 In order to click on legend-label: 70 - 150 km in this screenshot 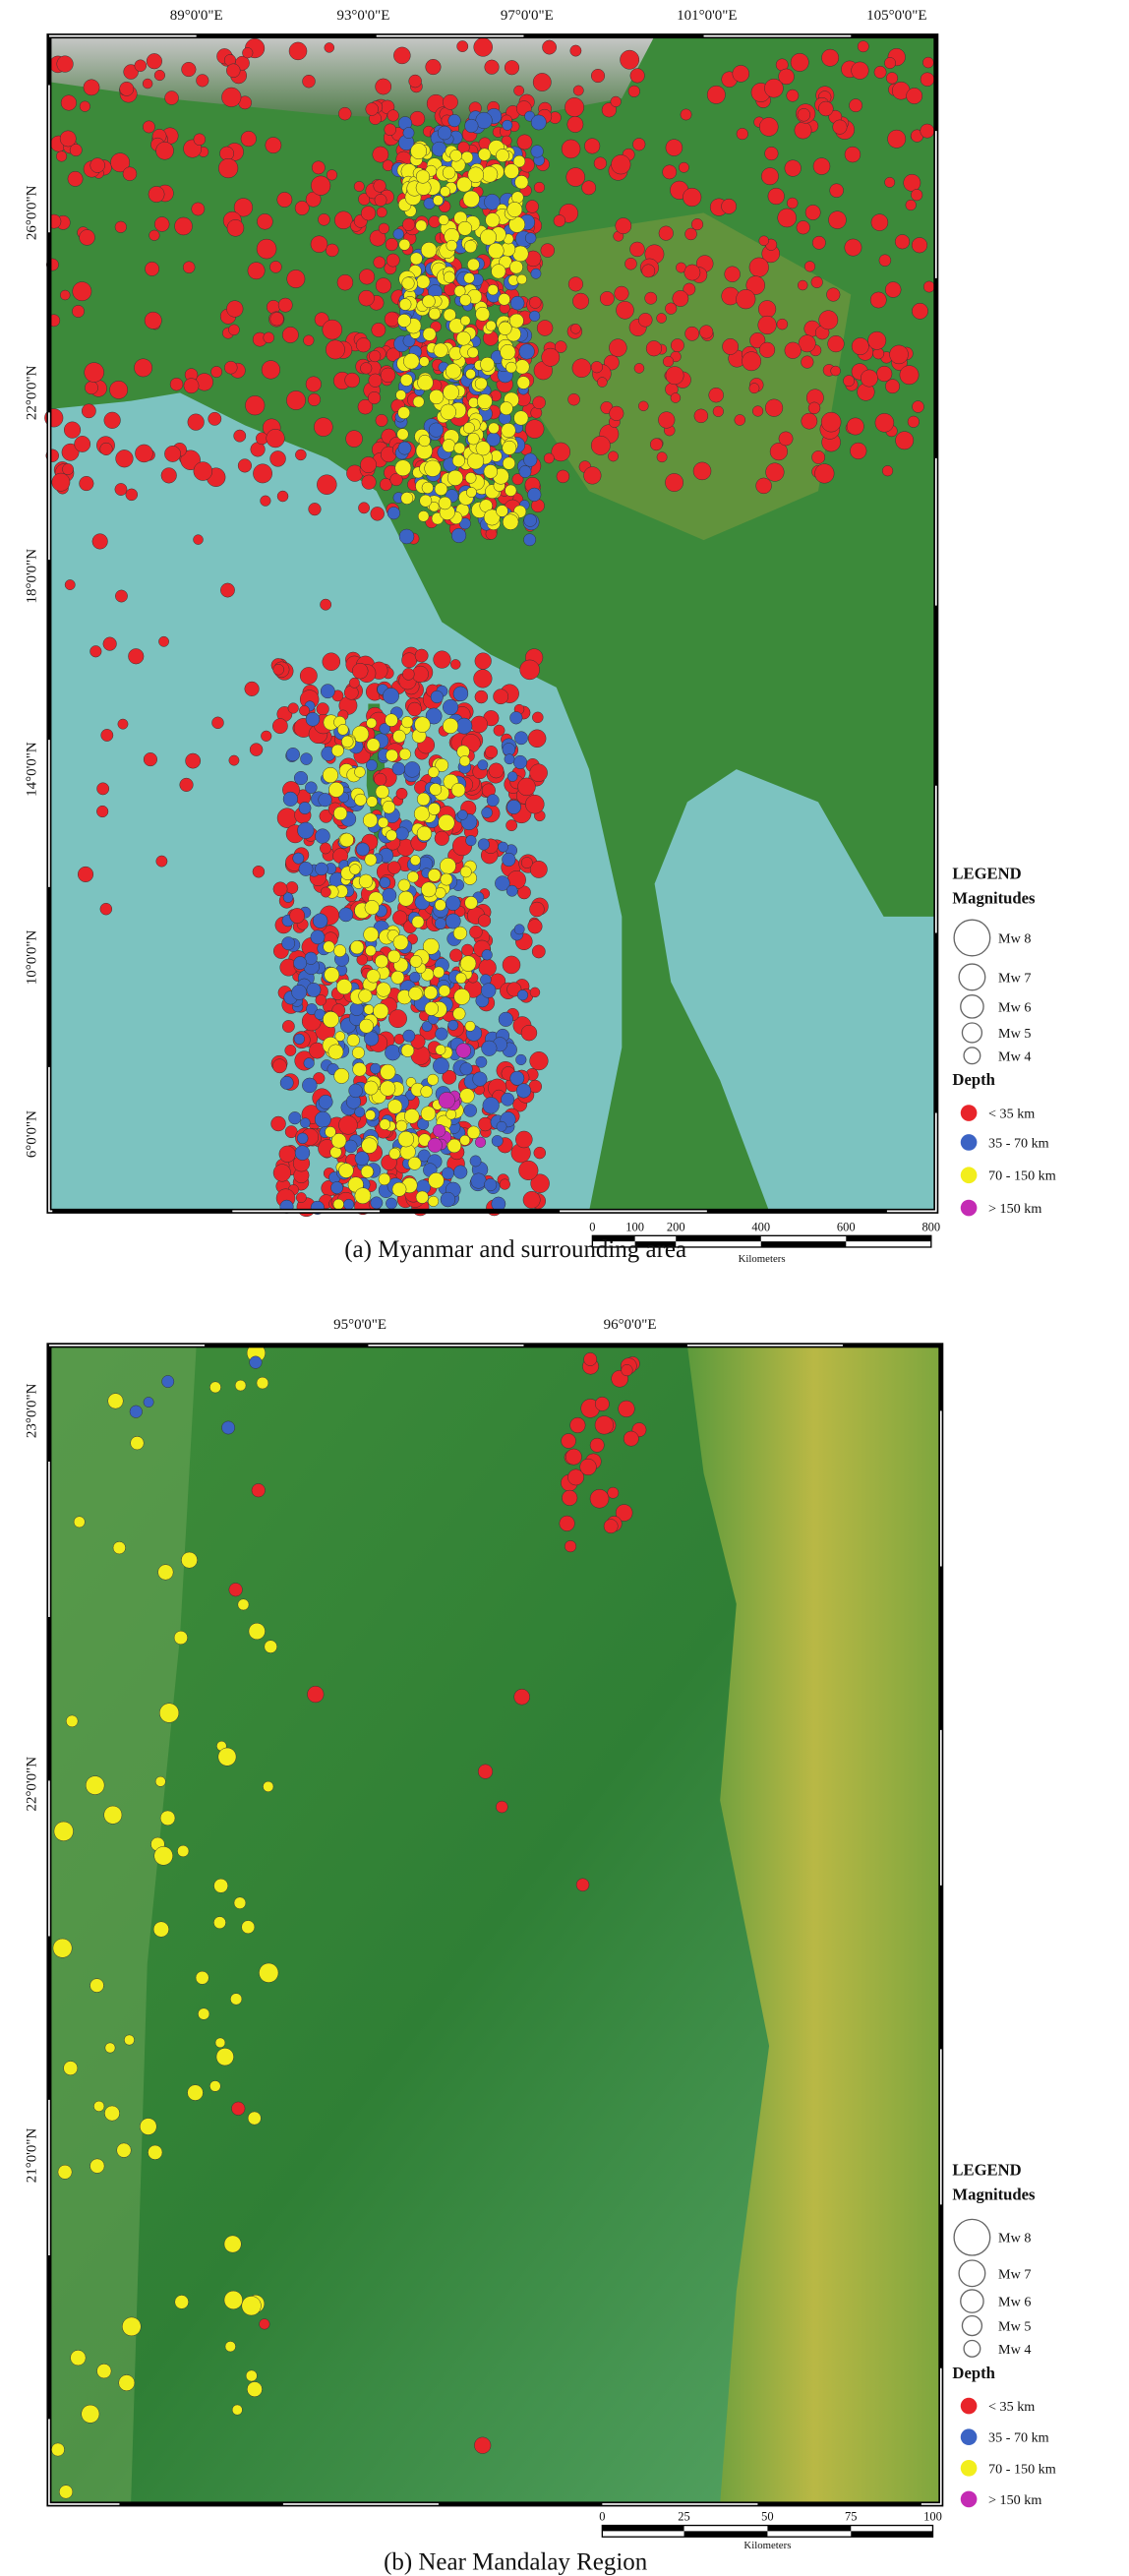, I will do `click(1022, 2469)`.